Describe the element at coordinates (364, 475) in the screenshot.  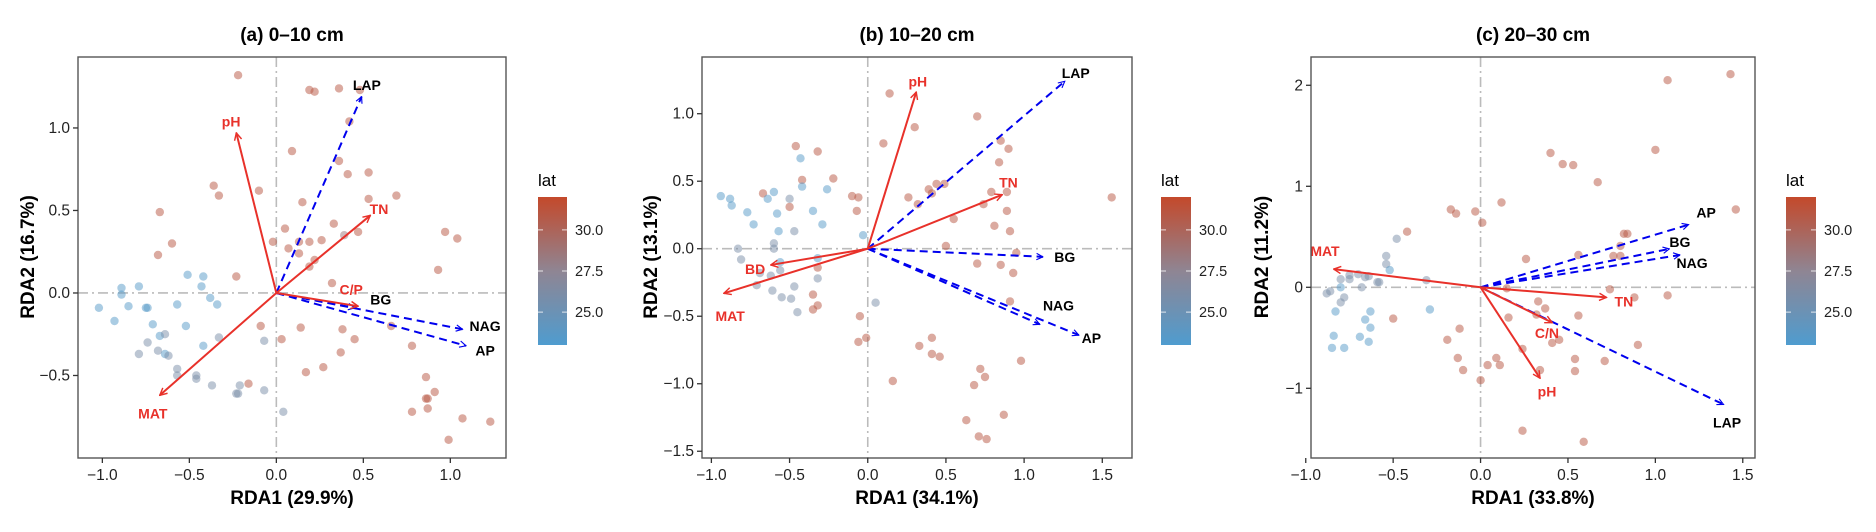
I see `x-tick-label: 0.5` at that location.